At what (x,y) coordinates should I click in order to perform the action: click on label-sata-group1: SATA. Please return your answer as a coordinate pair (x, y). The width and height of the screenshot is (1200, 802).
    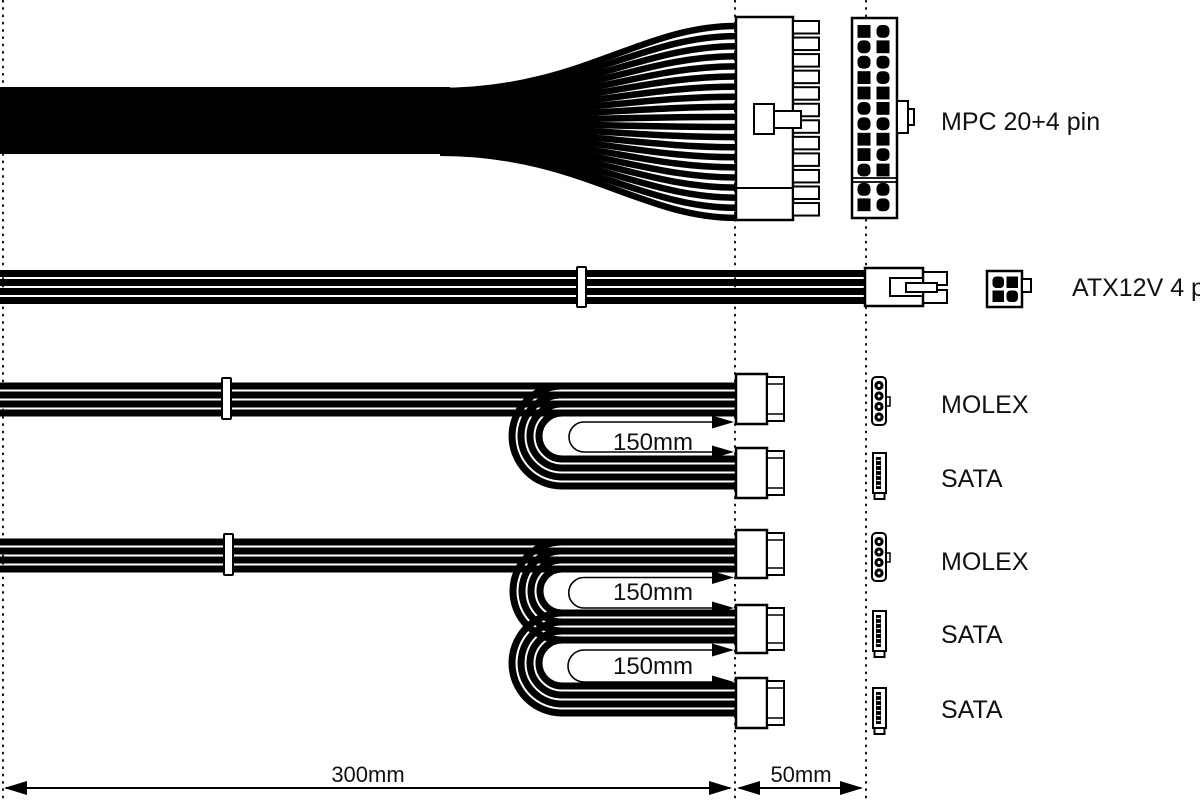
    Looking at the image, I should click on (972, 479).